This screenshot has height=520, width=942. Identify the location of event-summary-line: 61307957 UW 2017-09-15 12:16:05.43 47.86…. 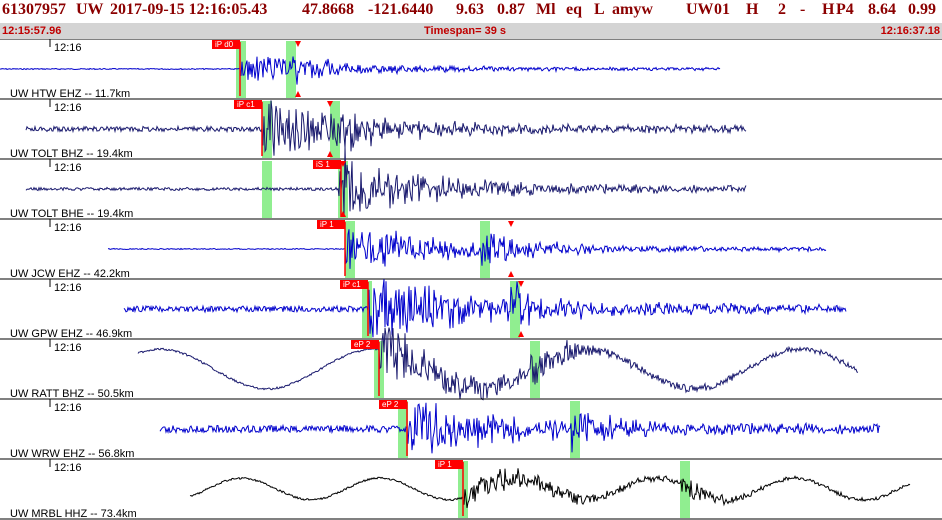
(471, 12).